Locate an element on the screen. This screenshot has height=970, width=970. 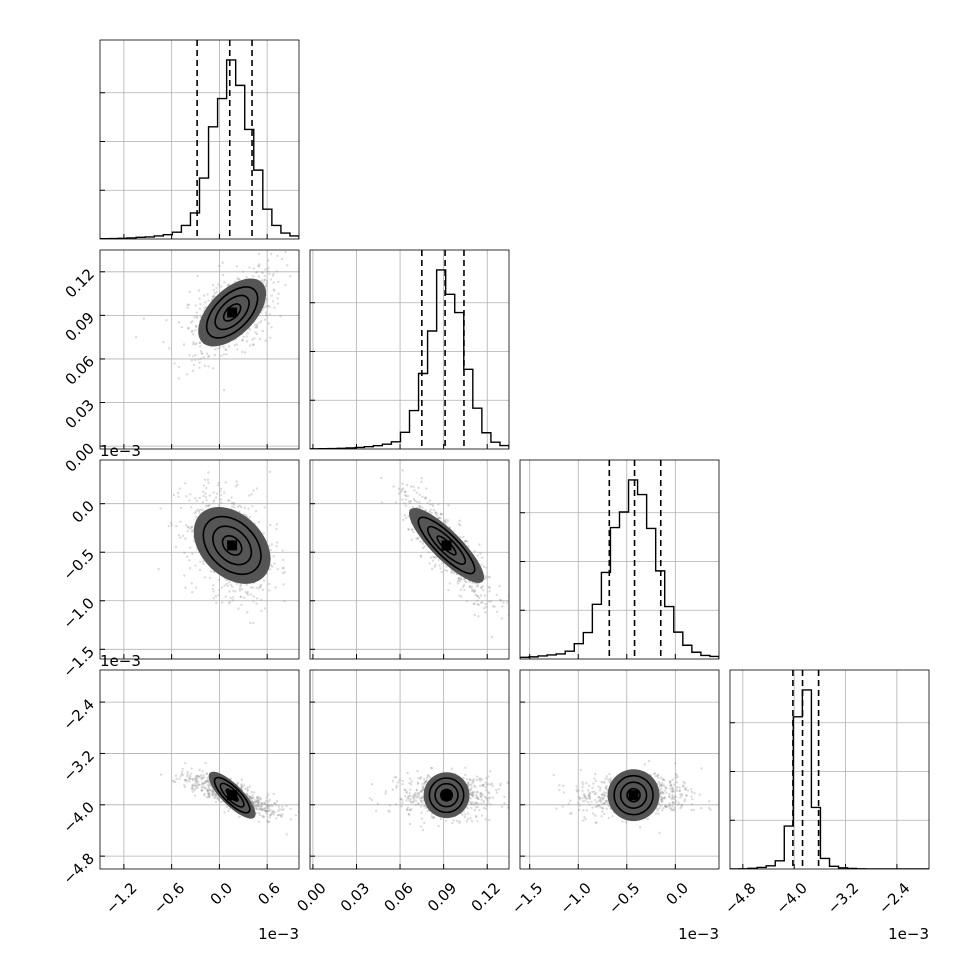
panel-frame is located at coordinates (829, 769).